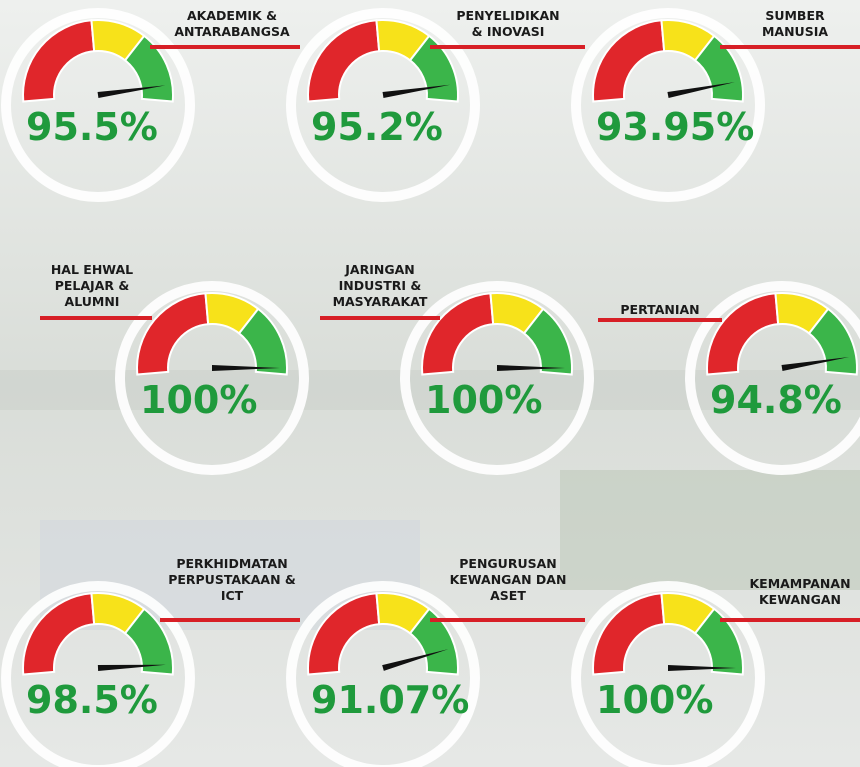 Image resolution: width=860 pixels, height=767 pixels. I want to click on gauge: 95.5% AKADEMIK &ANTARABANGSA, so click(150, 105).